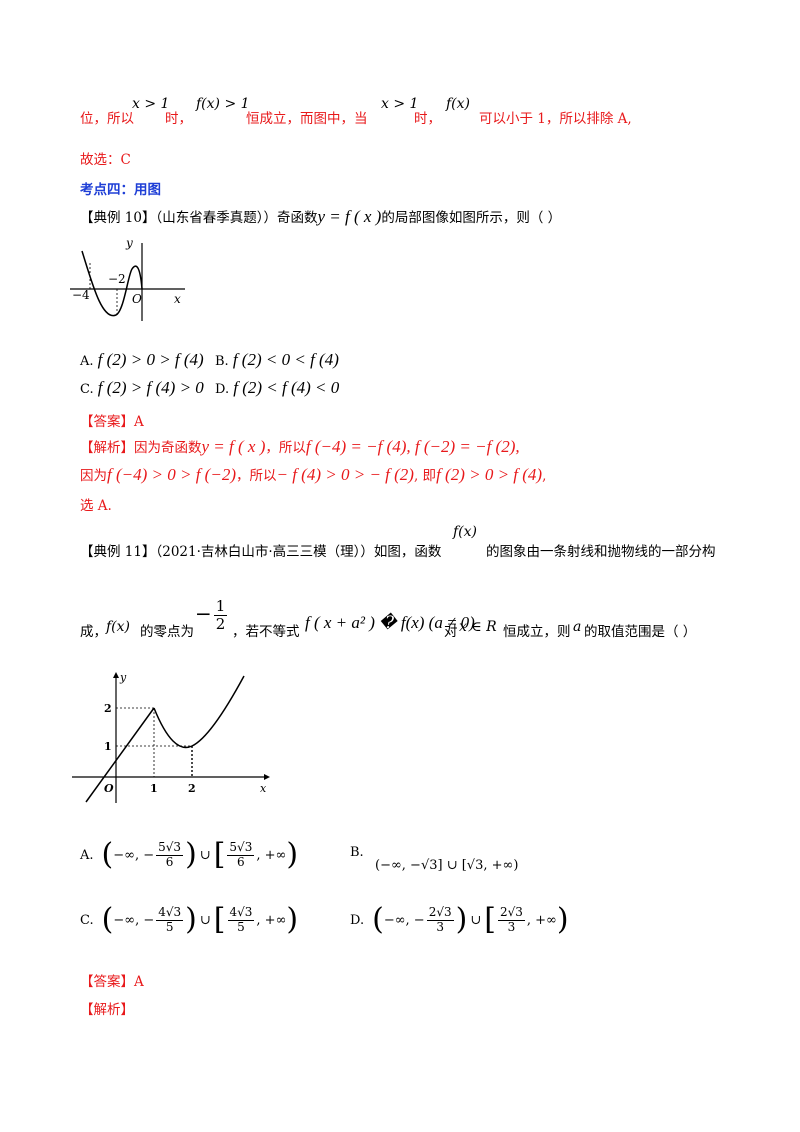 The height and width of the screenshot is (1132, 800). What do you see at coordinates (205, 855) in the screenshot?
I see `ex11-option-a-mid: ∪` at bounding box center [205, 855].